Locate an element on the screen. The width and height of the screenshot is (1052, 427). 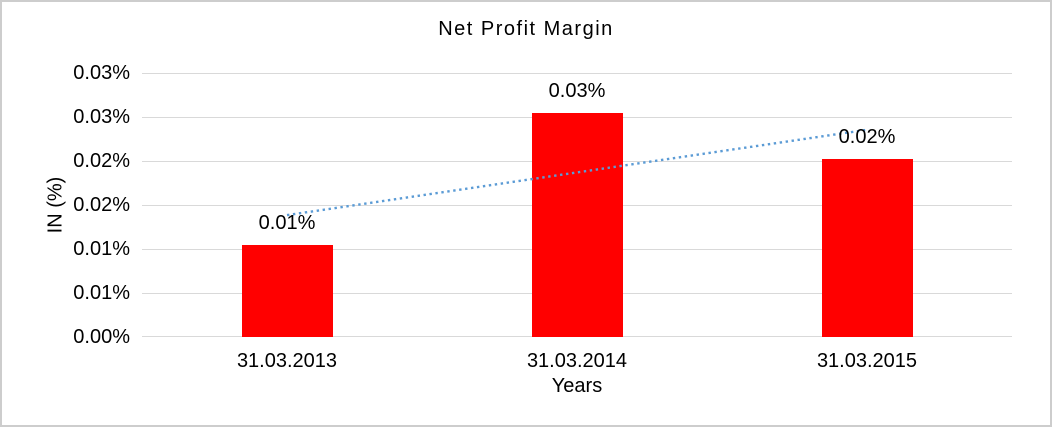
bar-31.03.2014 is located at coordinates (577, 225).